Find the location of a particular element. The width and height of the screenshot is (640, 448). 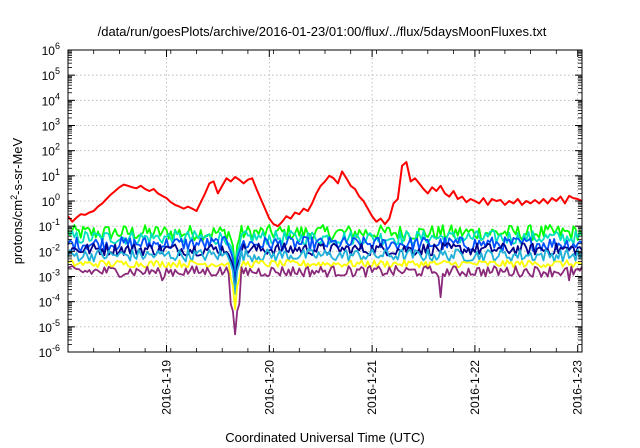

y-axis-label: protons/cm2-s-sr-MeV is located at coordinates (17, 200).